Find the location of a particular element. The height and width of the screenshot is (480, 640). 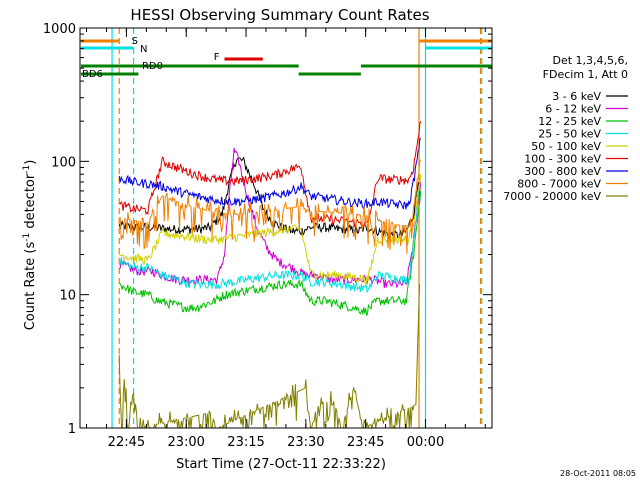

saa-label: S is located at coordinates (135, 41).